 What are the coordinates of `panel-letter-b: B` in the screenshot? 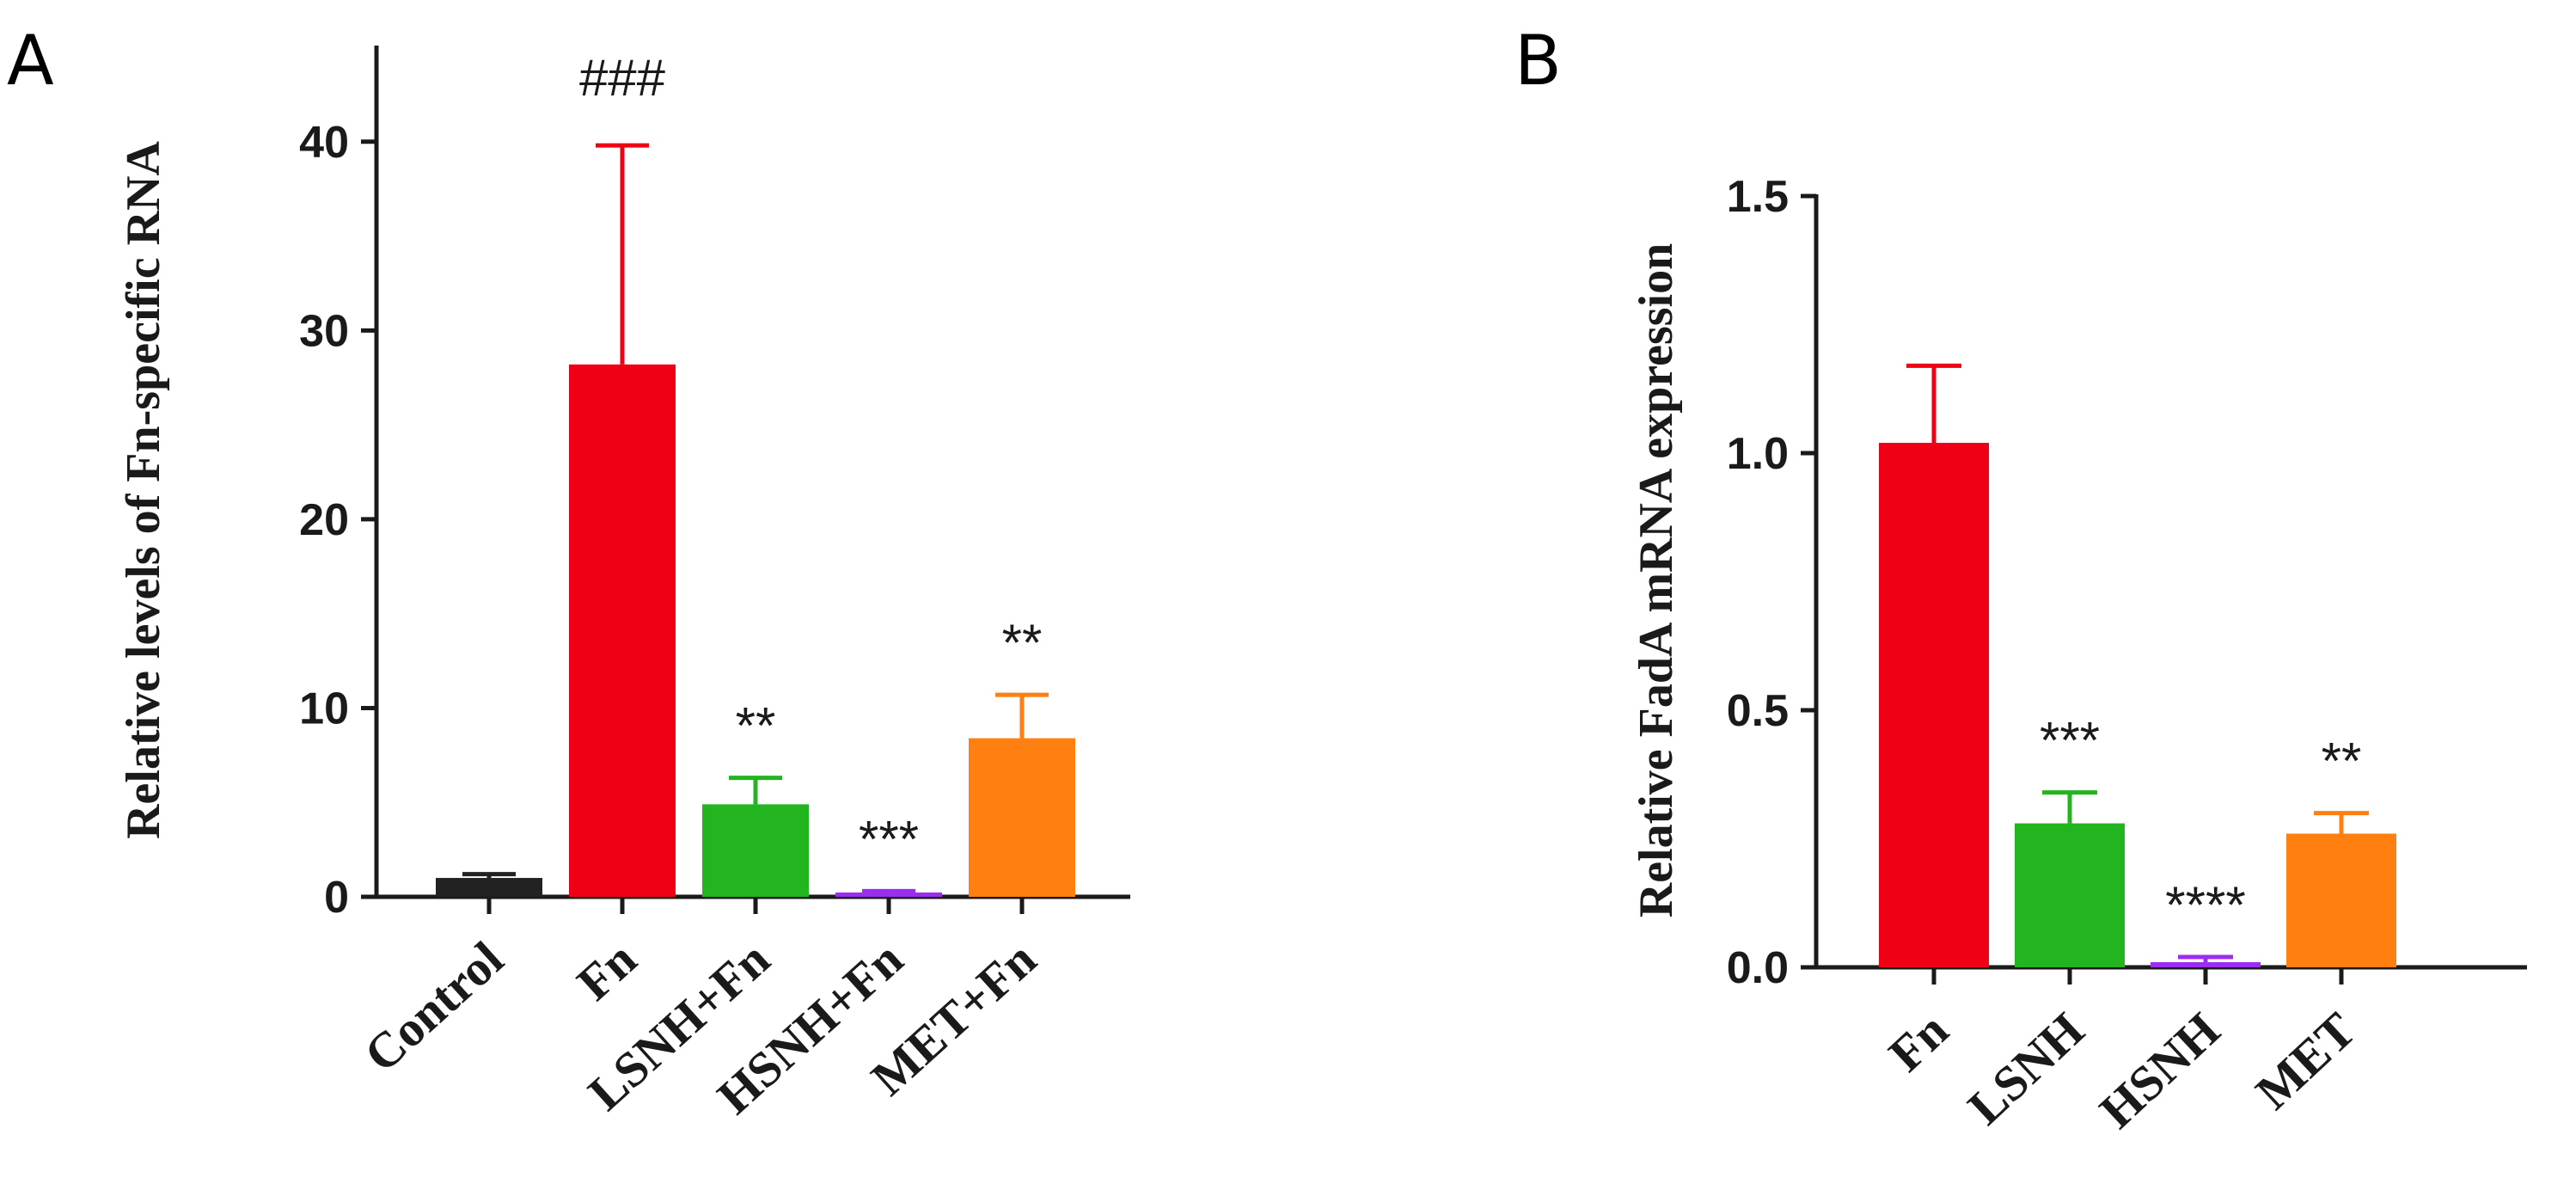 It's located at (1538, 61).